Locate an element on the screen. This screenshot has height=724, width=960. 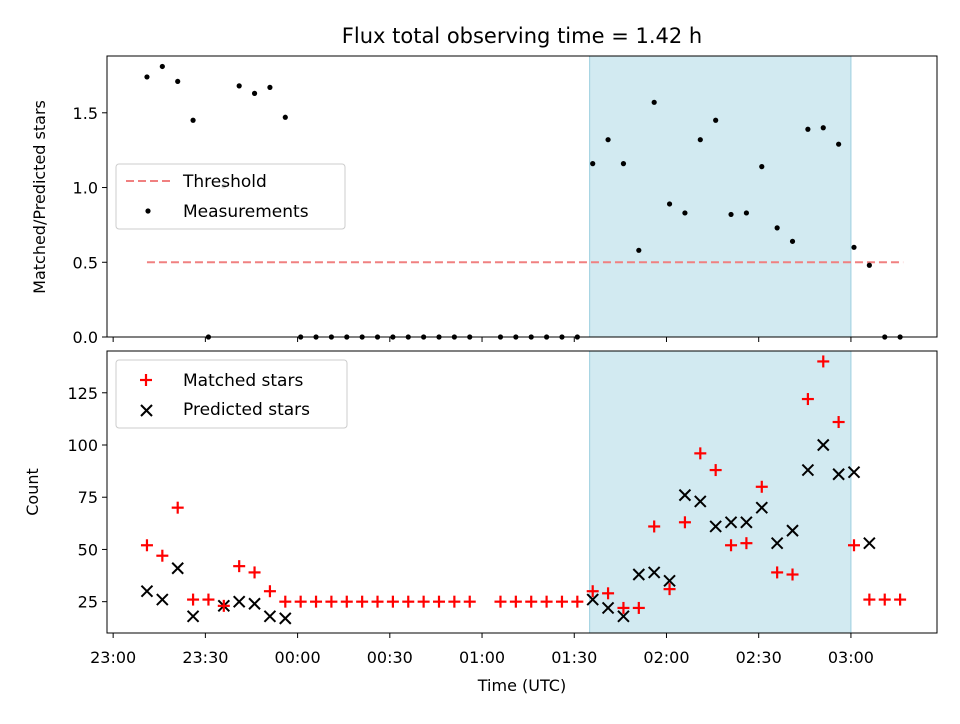
legend-matched-swatch is located at coordinates (146, 380).